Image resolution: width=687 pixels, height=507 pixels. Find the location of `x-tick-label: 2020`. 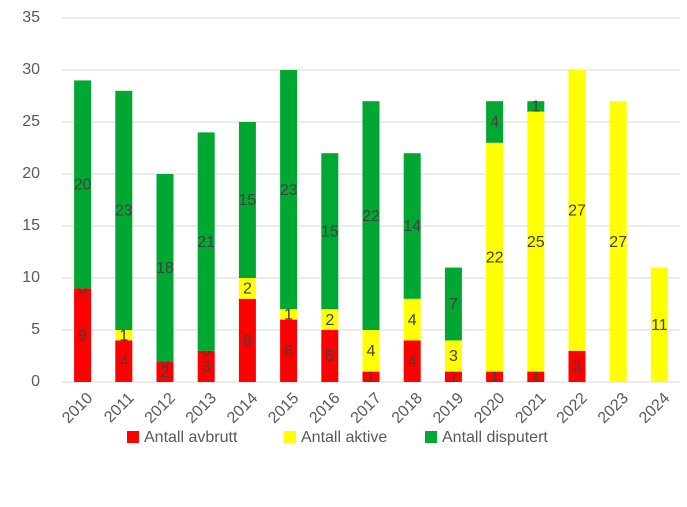

x-tick-label: 2020 is located at coordinates (489, 408).